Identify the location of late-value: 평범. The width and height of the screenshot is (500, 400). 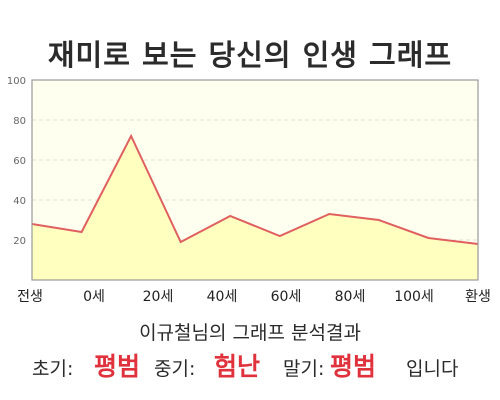
(353, 366).